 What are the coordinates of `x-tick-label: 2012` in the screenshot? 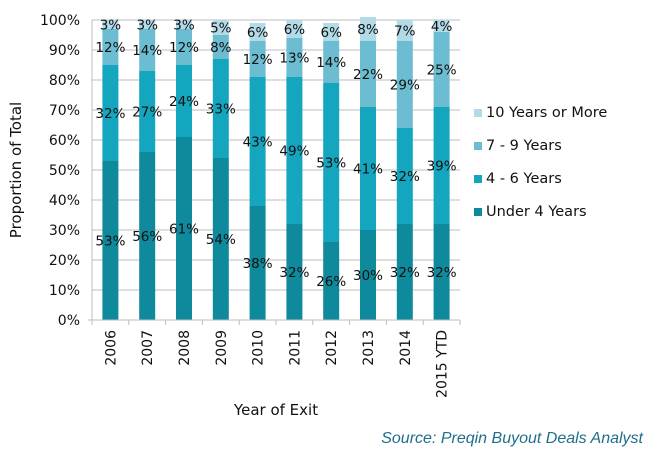 It's located at (332, 348).